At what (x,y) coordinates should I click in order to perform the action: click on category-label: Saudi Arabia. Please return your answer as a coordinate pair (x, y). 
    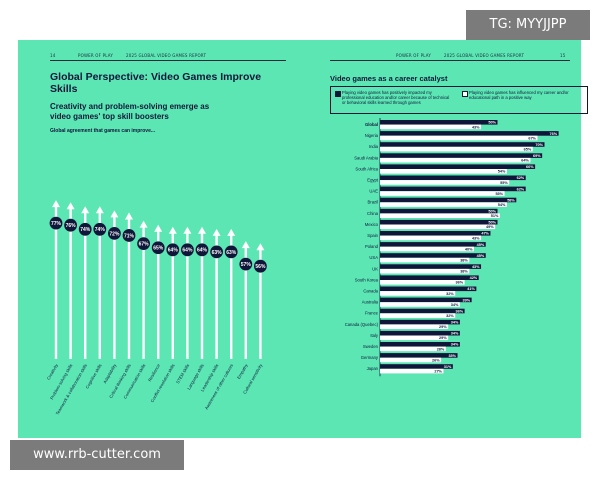
    Looking at the image, I should click on (366, 157).